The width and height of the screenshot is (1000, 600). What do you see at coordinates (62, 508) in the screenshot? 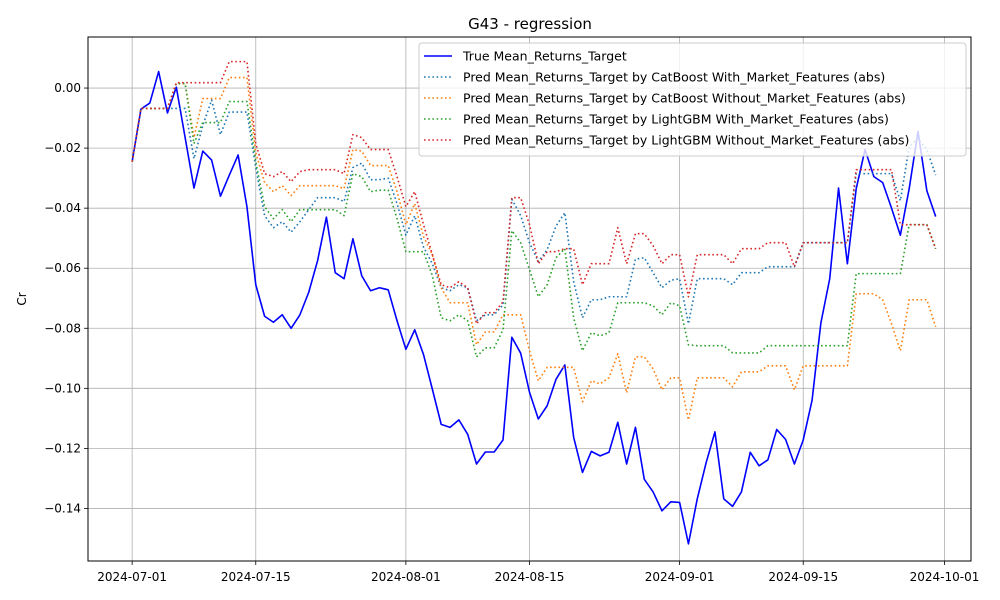
I see `y-tick-label: −0.14` at bounding box center [62, 508].